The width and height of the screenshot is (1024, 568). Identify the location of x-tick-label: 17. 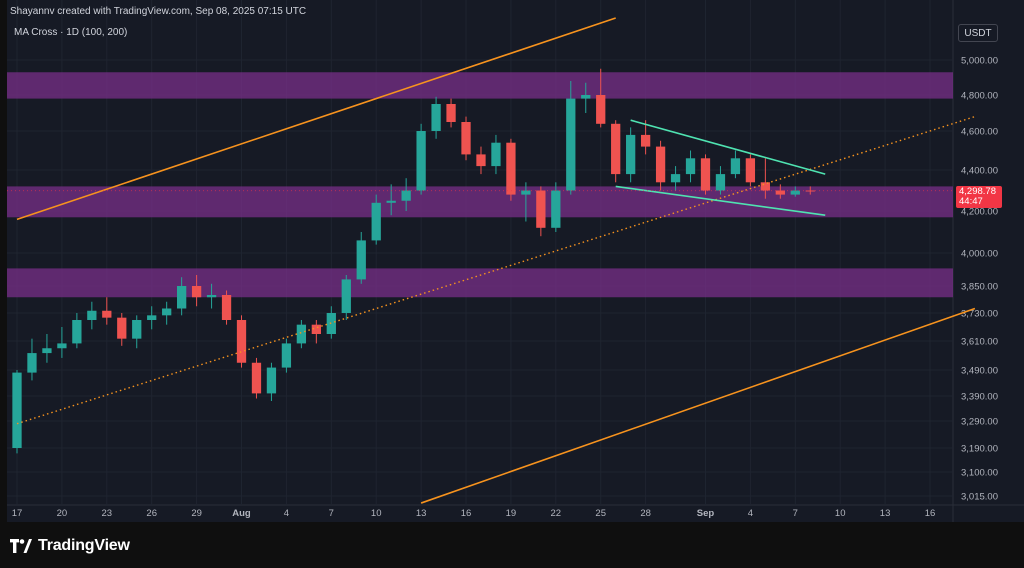
(17, 513).